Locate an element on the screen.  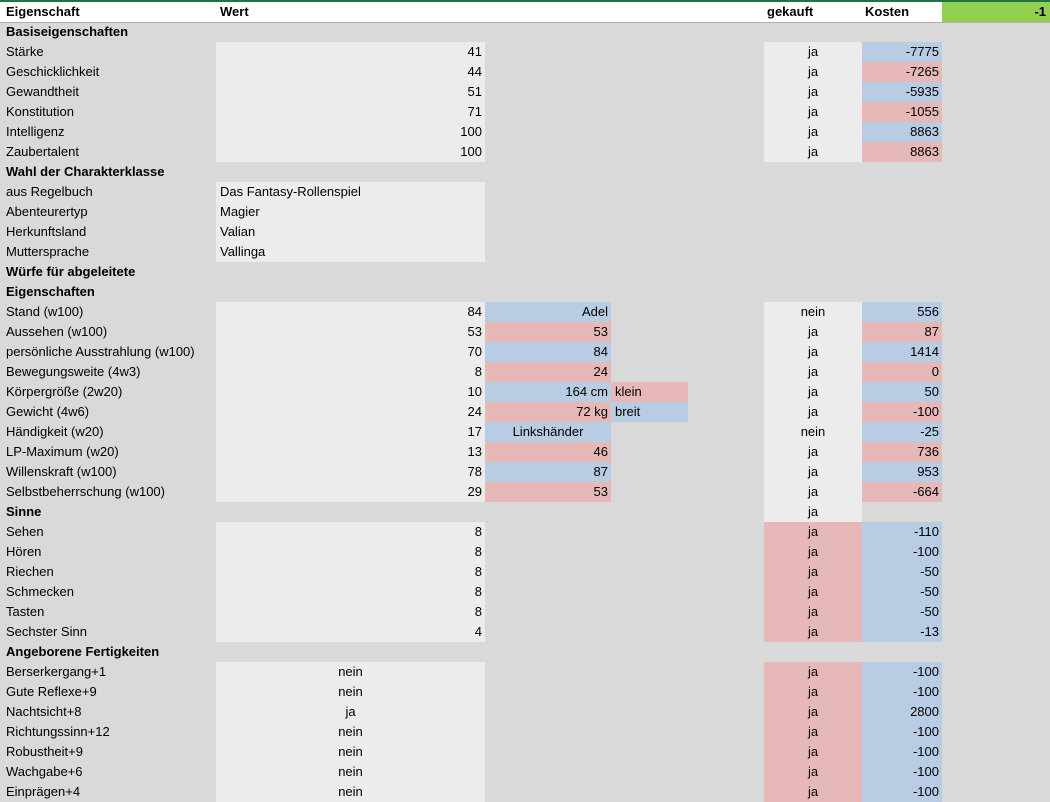
value-cell: 71 is located at coordinates (350, 112).